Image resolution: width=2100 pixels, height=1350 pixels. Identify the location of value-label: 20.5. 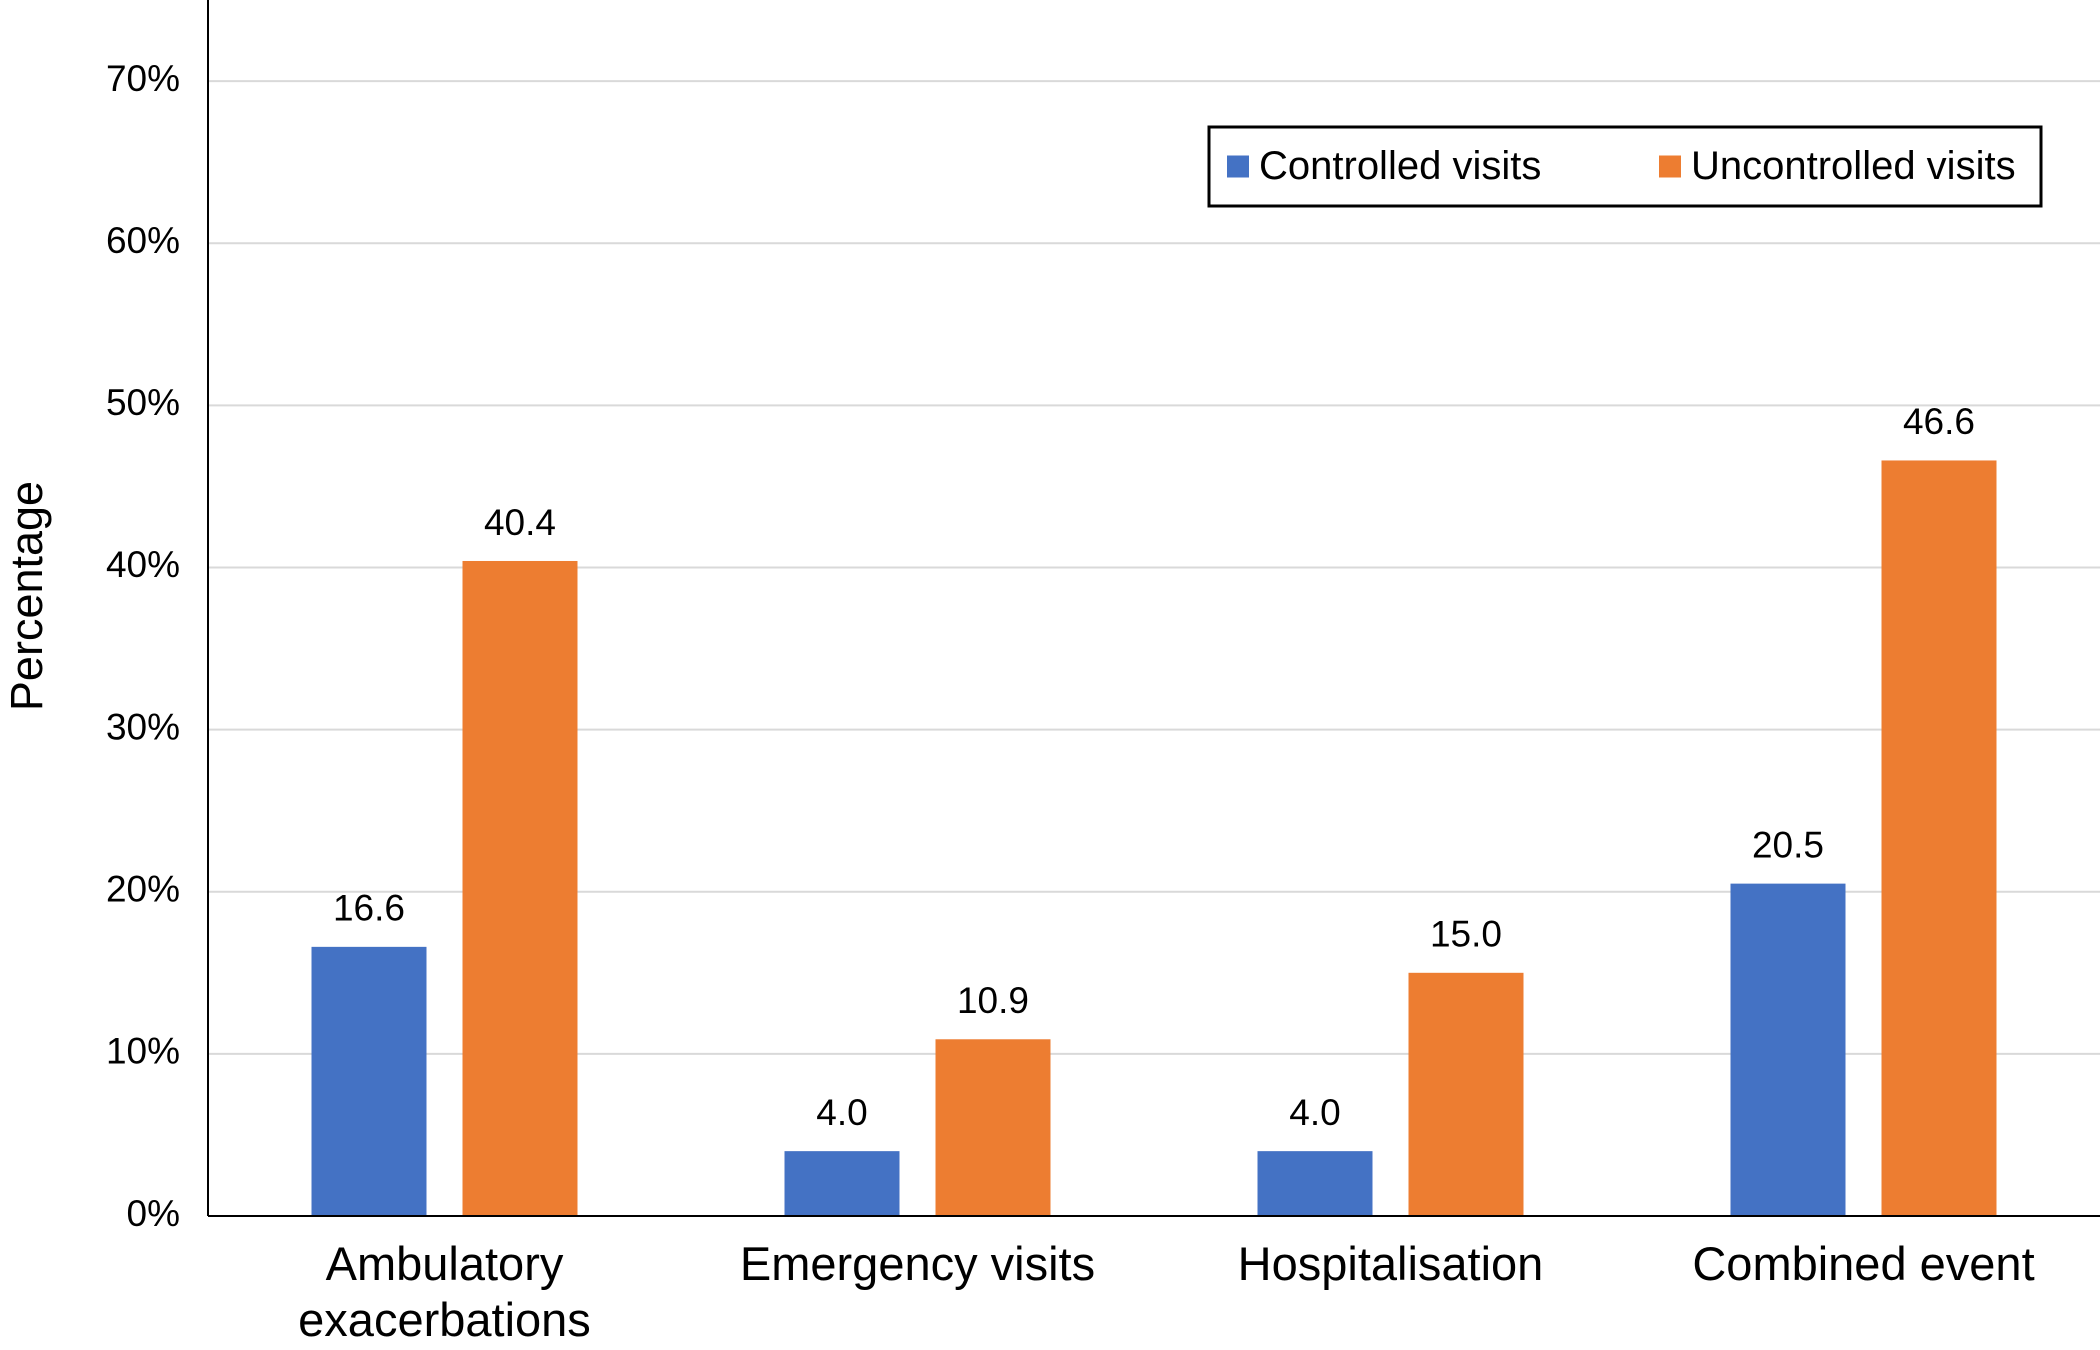
(1788, 844).